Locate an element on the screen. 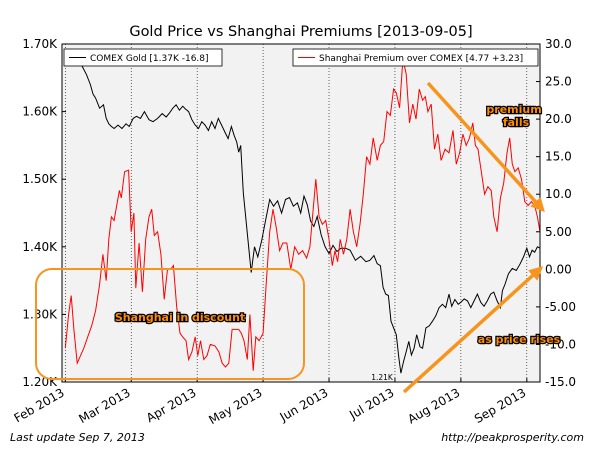  y-right-tick-label: 0.00 is located at coordinates (558, 269).